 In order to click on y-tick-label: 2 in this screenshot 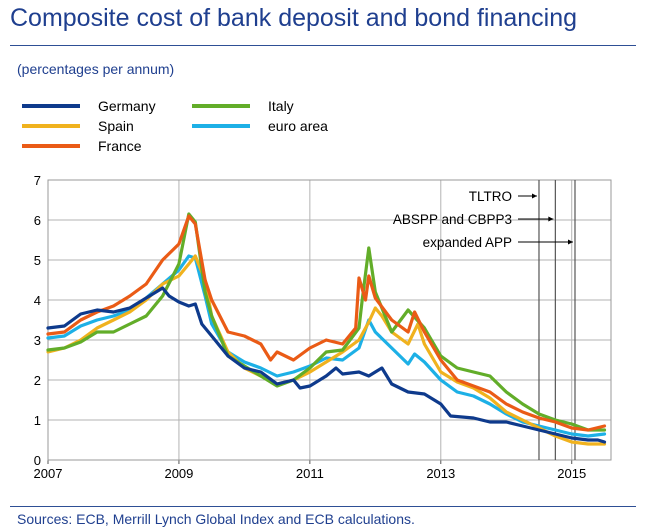, I will do `click(37, 380)`.